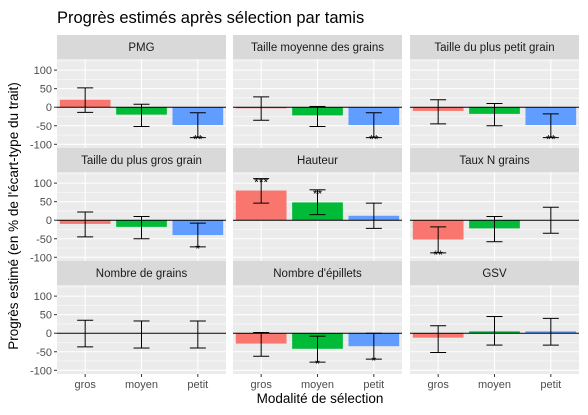  I want to click on facet-strip-label: Taille du plus petit grain, so click(494, 48).